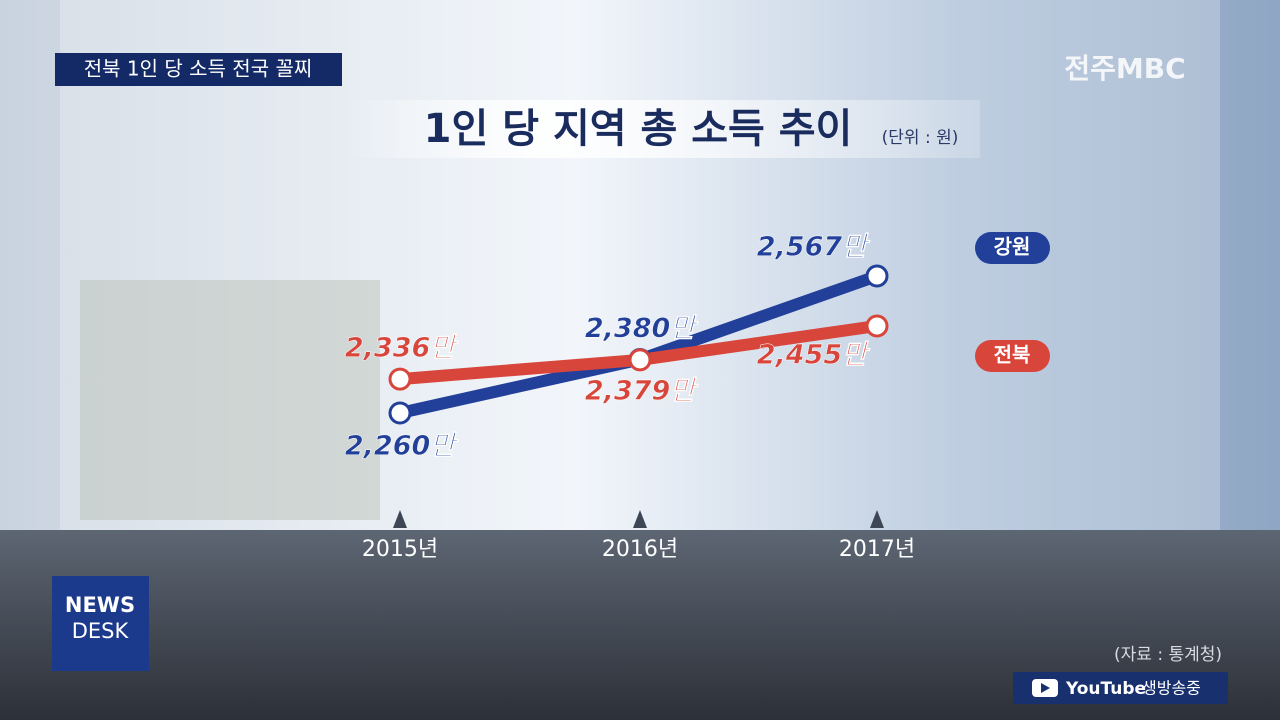 The image size is (1280, 724). I want to click on x-tick-label: 2015년, so click(400, 549).